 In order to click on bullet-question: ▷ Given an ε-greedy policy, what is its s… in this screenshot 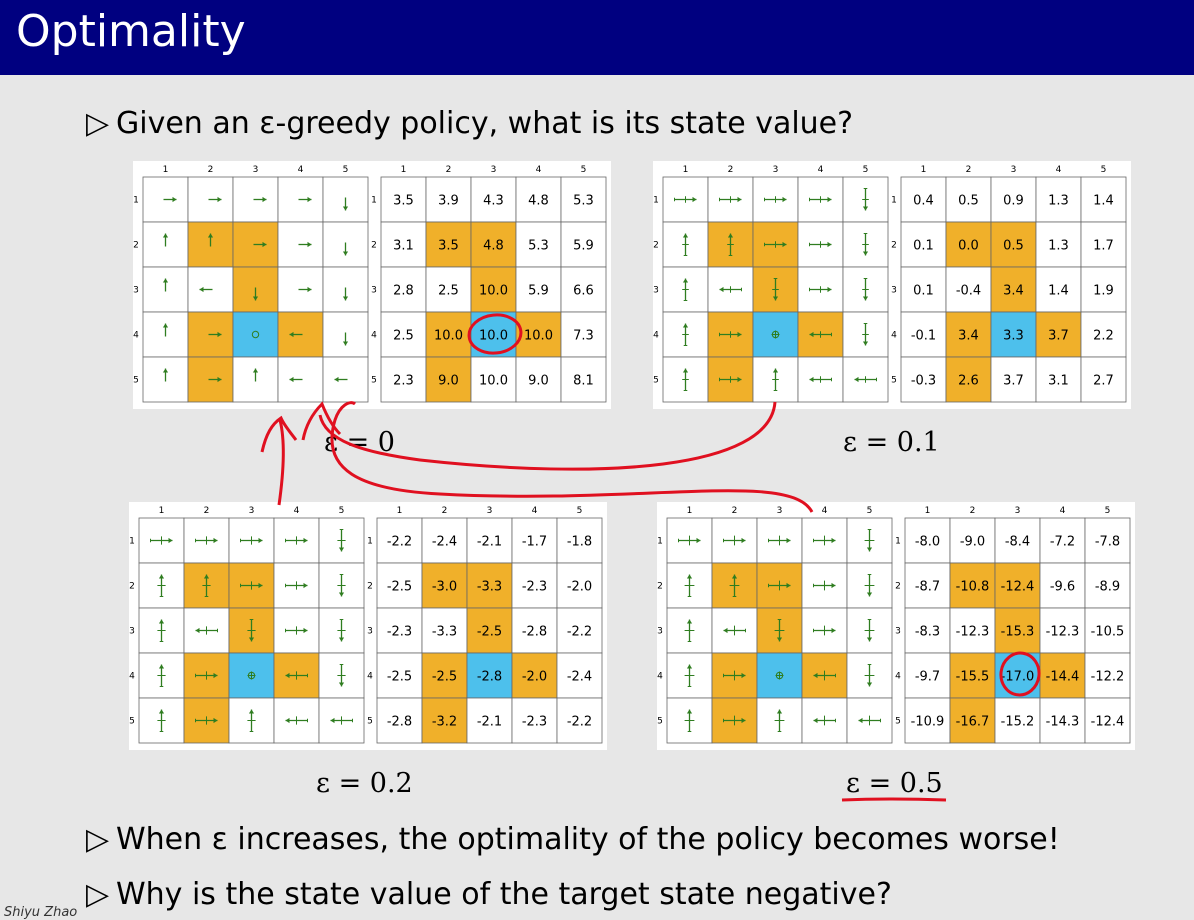, I will do `click(469, 124)`.